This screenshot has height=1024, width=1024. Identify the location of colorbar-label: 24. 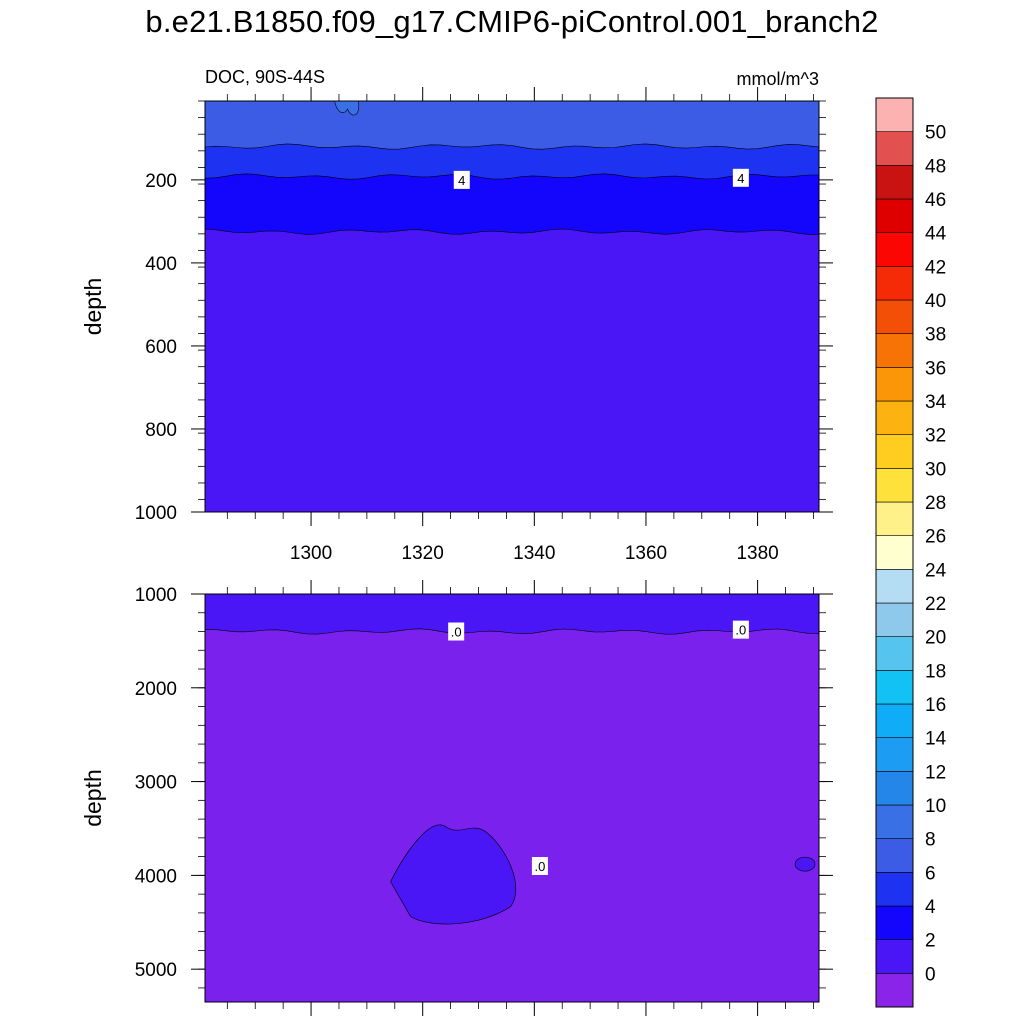
(936, 570).